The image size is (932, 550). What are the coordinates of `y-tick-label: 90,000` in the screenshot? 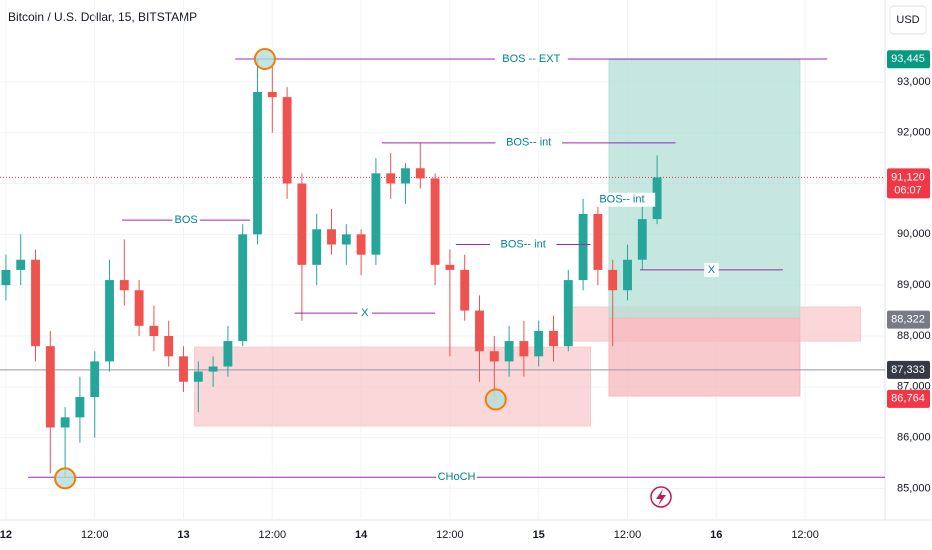 It's located at (914, 234).